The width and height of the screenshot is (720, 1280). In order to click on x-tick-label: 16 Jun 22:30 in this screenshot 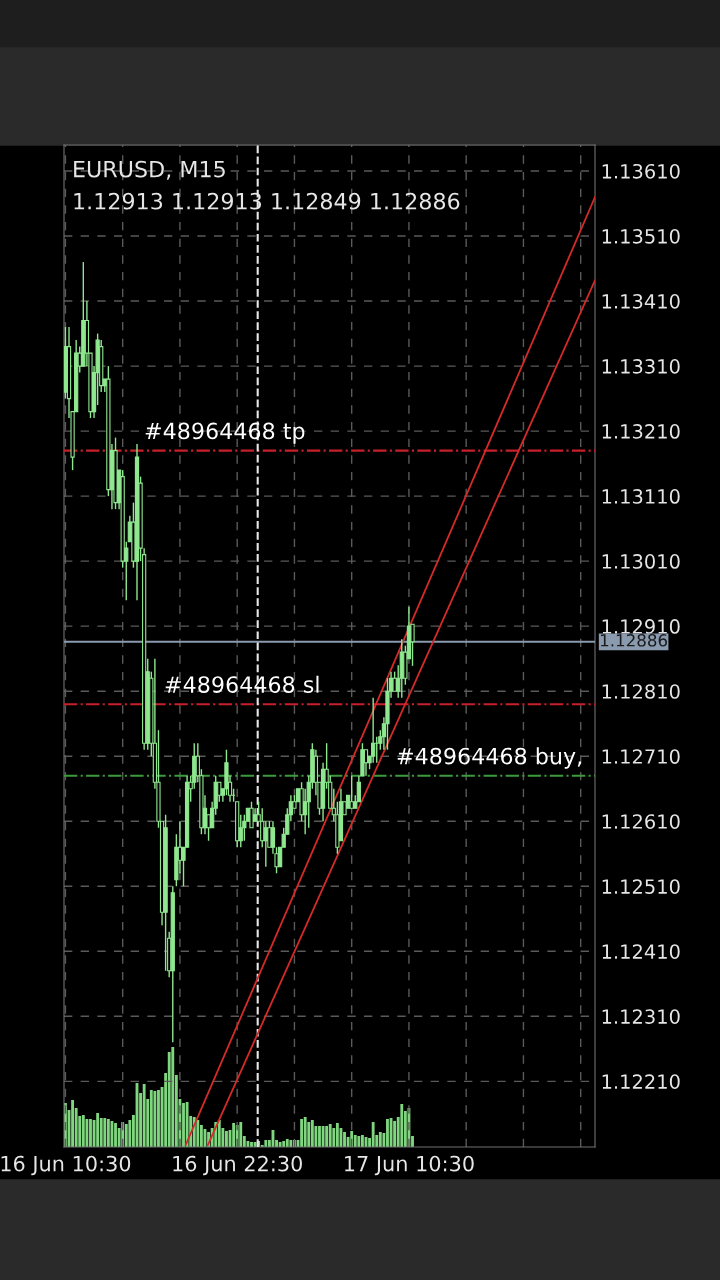, I will do `click(237, 1165)`.